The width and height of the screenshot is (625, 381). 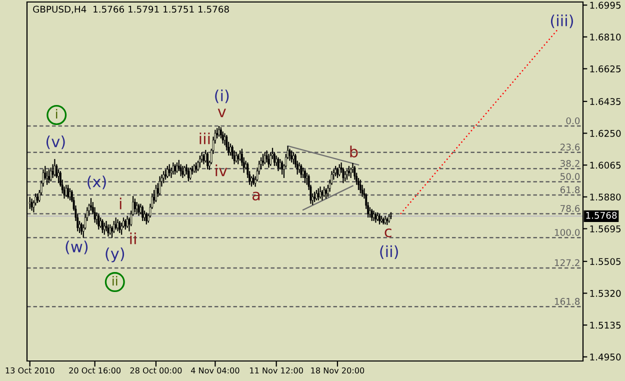 What do you see at coordinates (570, 190) in the screenshot?
I see `annotation: 61.8` at bounding box center [570, 190].